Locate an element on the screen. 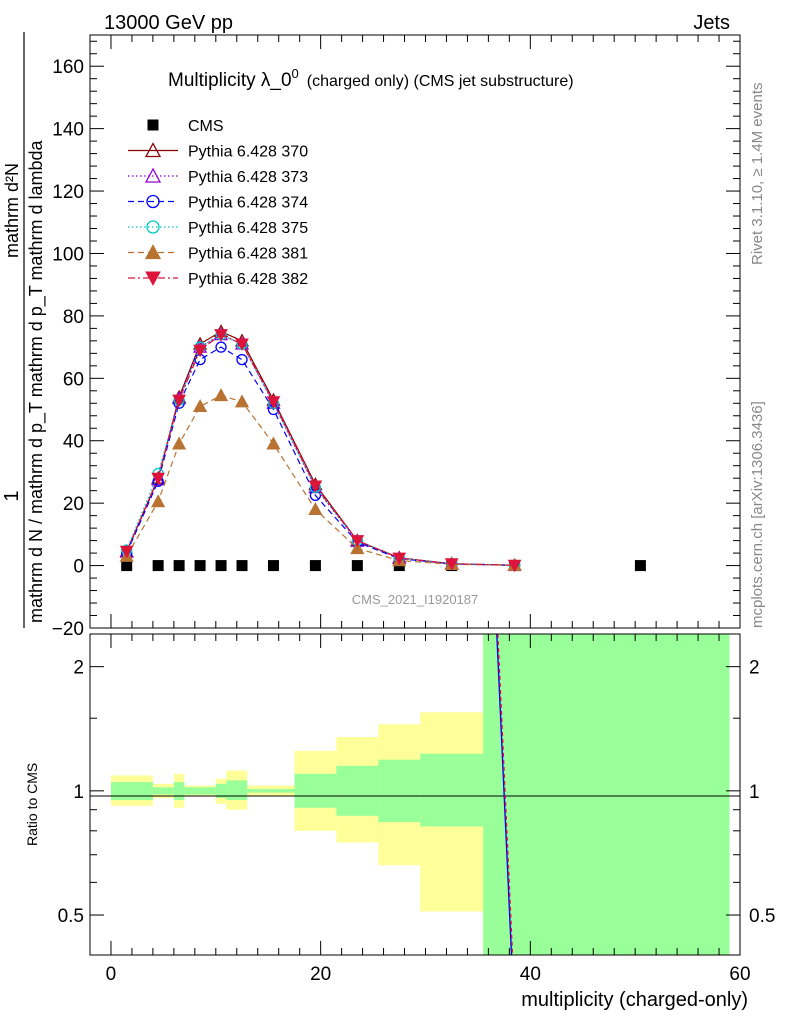 This screenshot has width=786, height=1024. legend-entry: CMS is located at coordinates (185, 126).